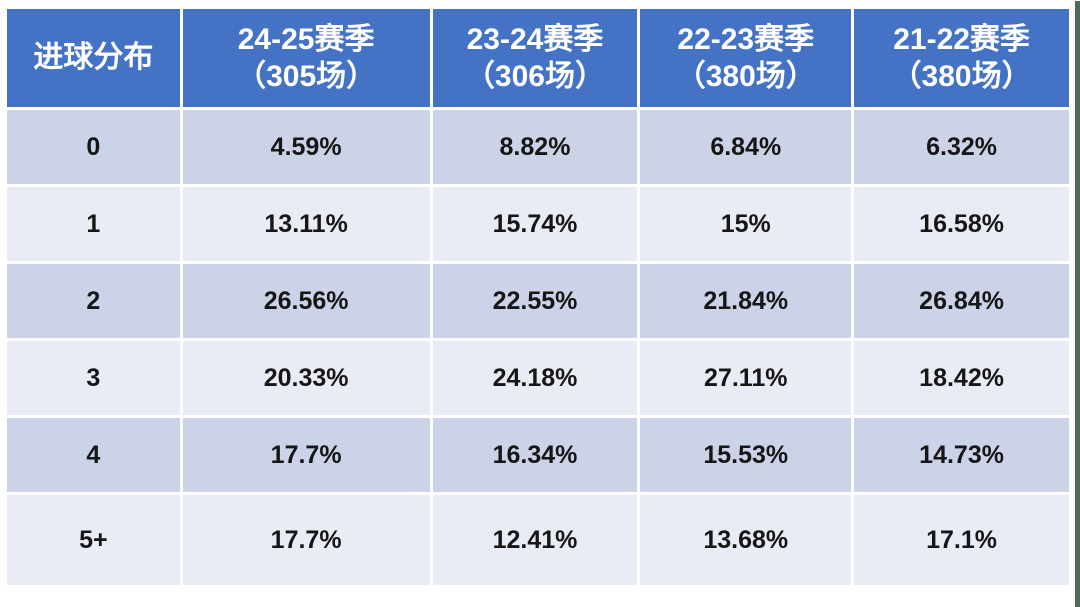 Image resolution: width=1080 pixels, height=607 pixels. Describe the element at coordinates (306, 378) in the screenshot. I see `table-cell: 20.33%` at that location.